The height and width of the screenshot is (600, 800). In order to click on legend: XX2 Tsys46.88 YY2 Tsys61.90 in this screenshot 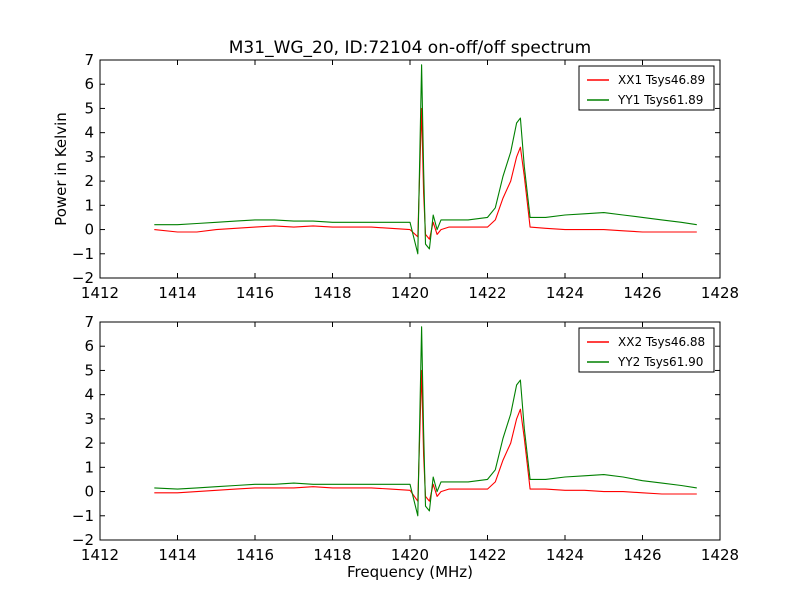, I will do `click(646, 350)`.